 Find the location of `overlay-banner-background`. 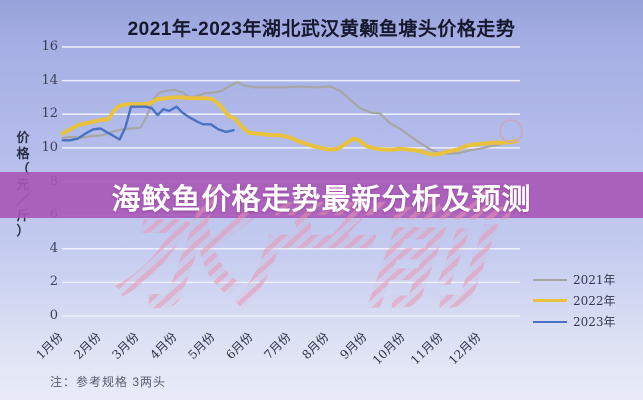

overlay-banner-background is located at coordinates (321, 195).